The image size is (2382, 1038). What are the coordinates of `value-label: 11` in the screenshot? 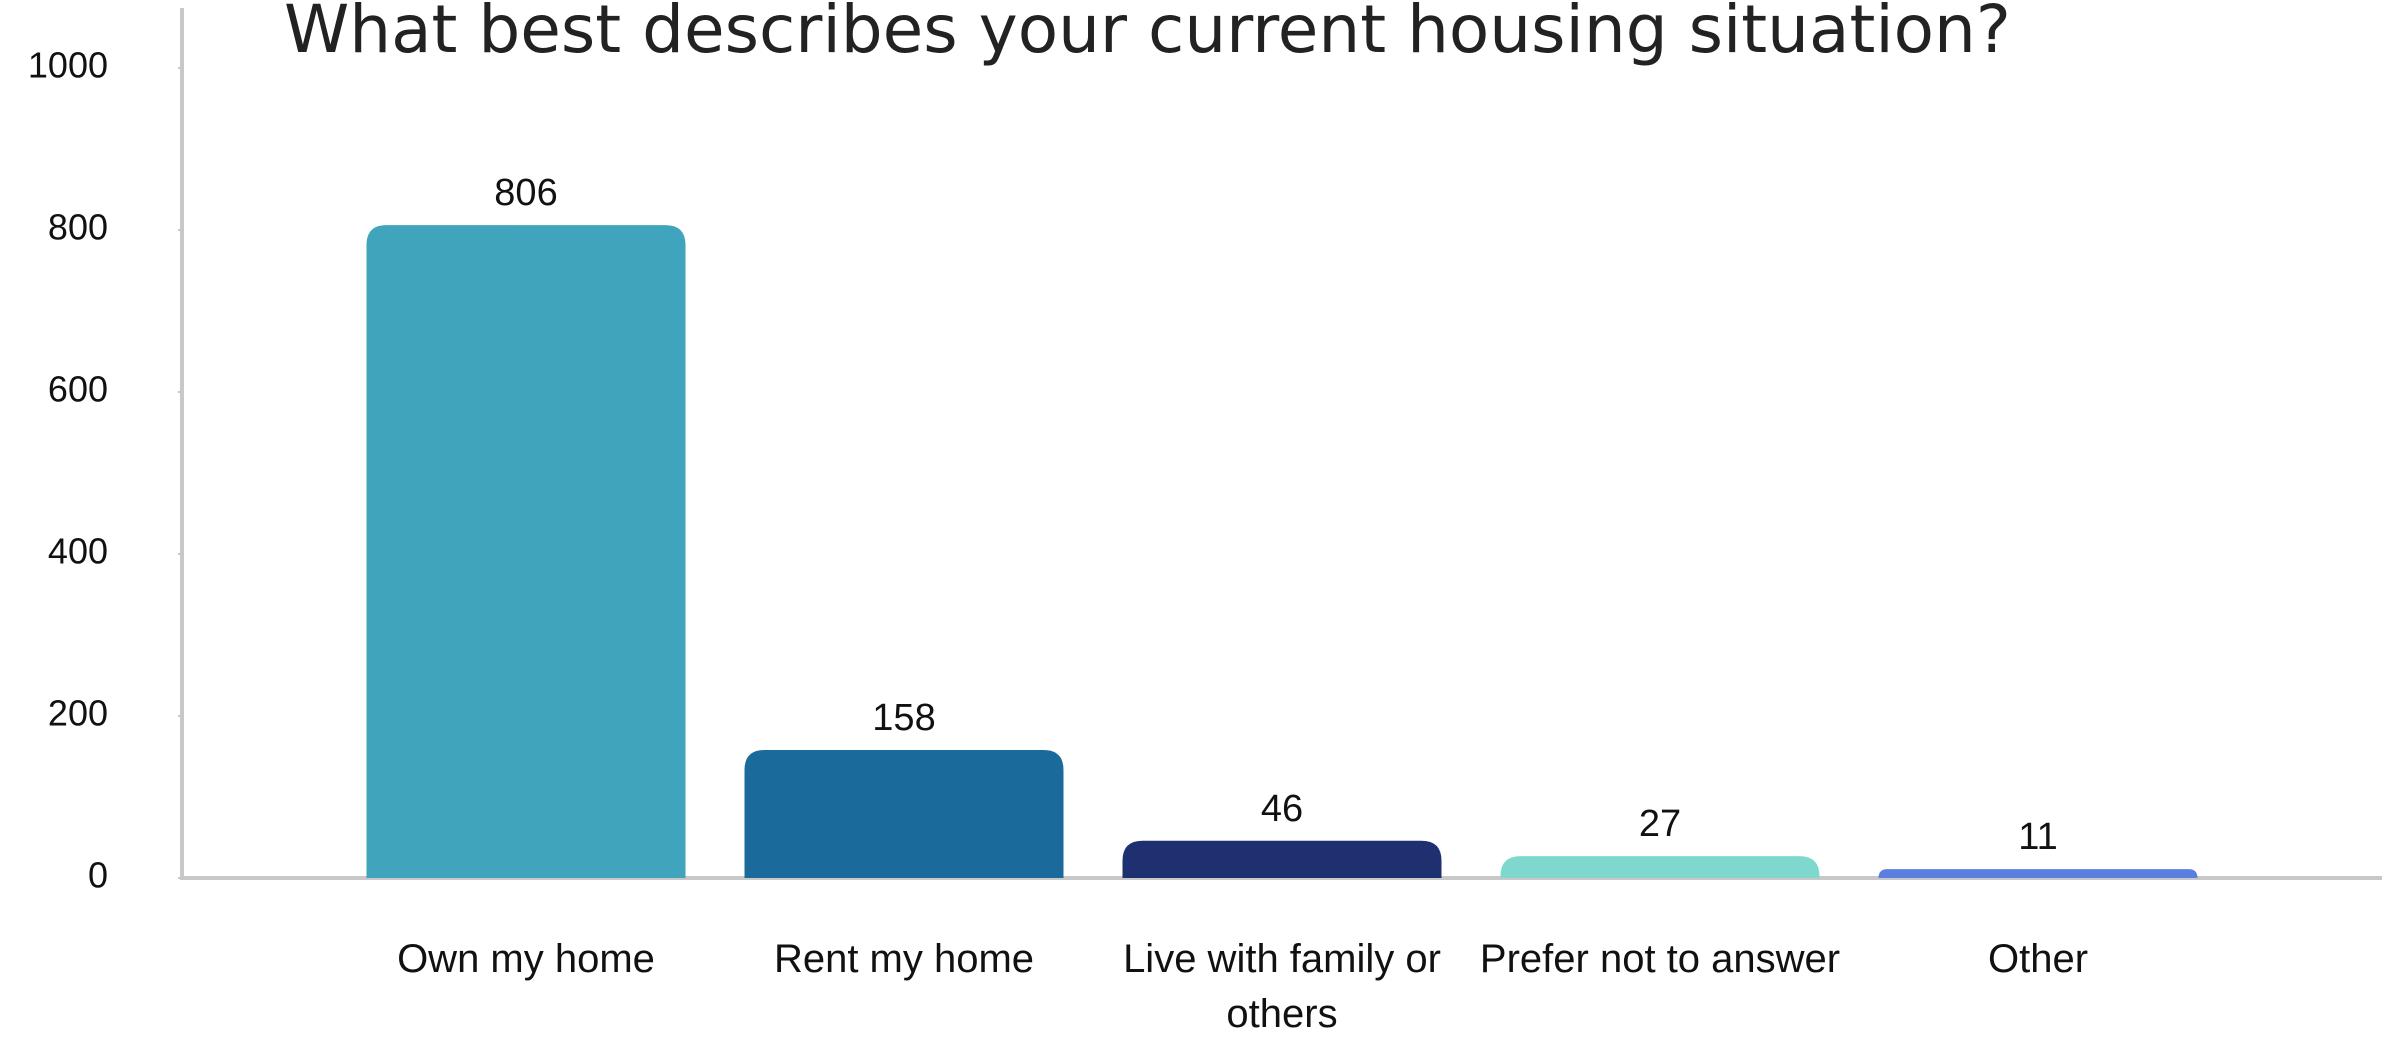 It's located at (2037, 837).